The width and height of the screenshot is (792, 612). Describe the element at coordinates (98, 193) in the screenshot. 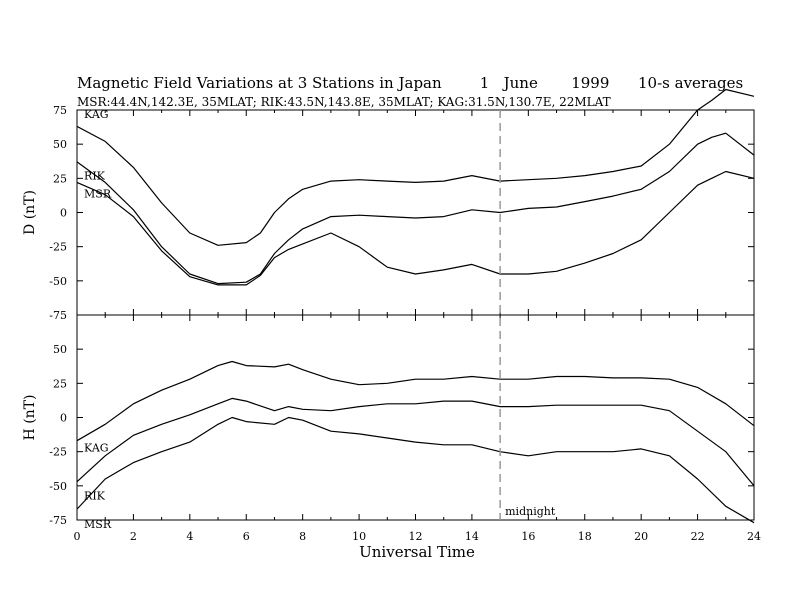

I see `d-station-label-msr: MSR` at that location.